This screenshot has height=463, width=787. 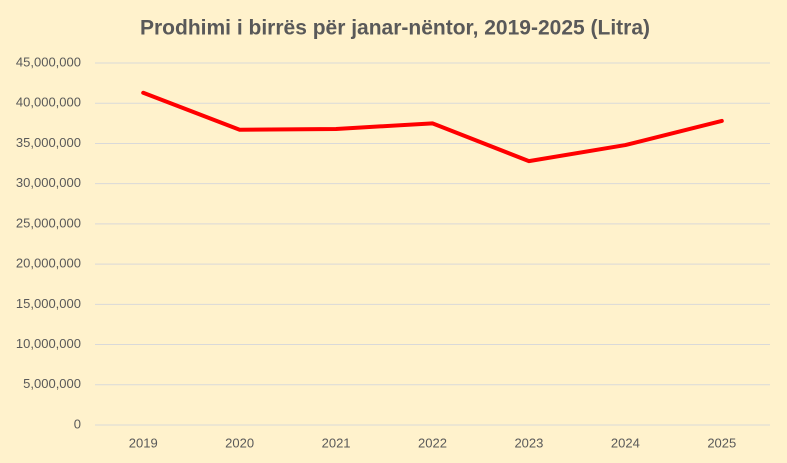 What do you see at coordinates (48, 303) in the screenshot?
I see `y-tick-label: 15,000,000` at bounding box center [48, 303].